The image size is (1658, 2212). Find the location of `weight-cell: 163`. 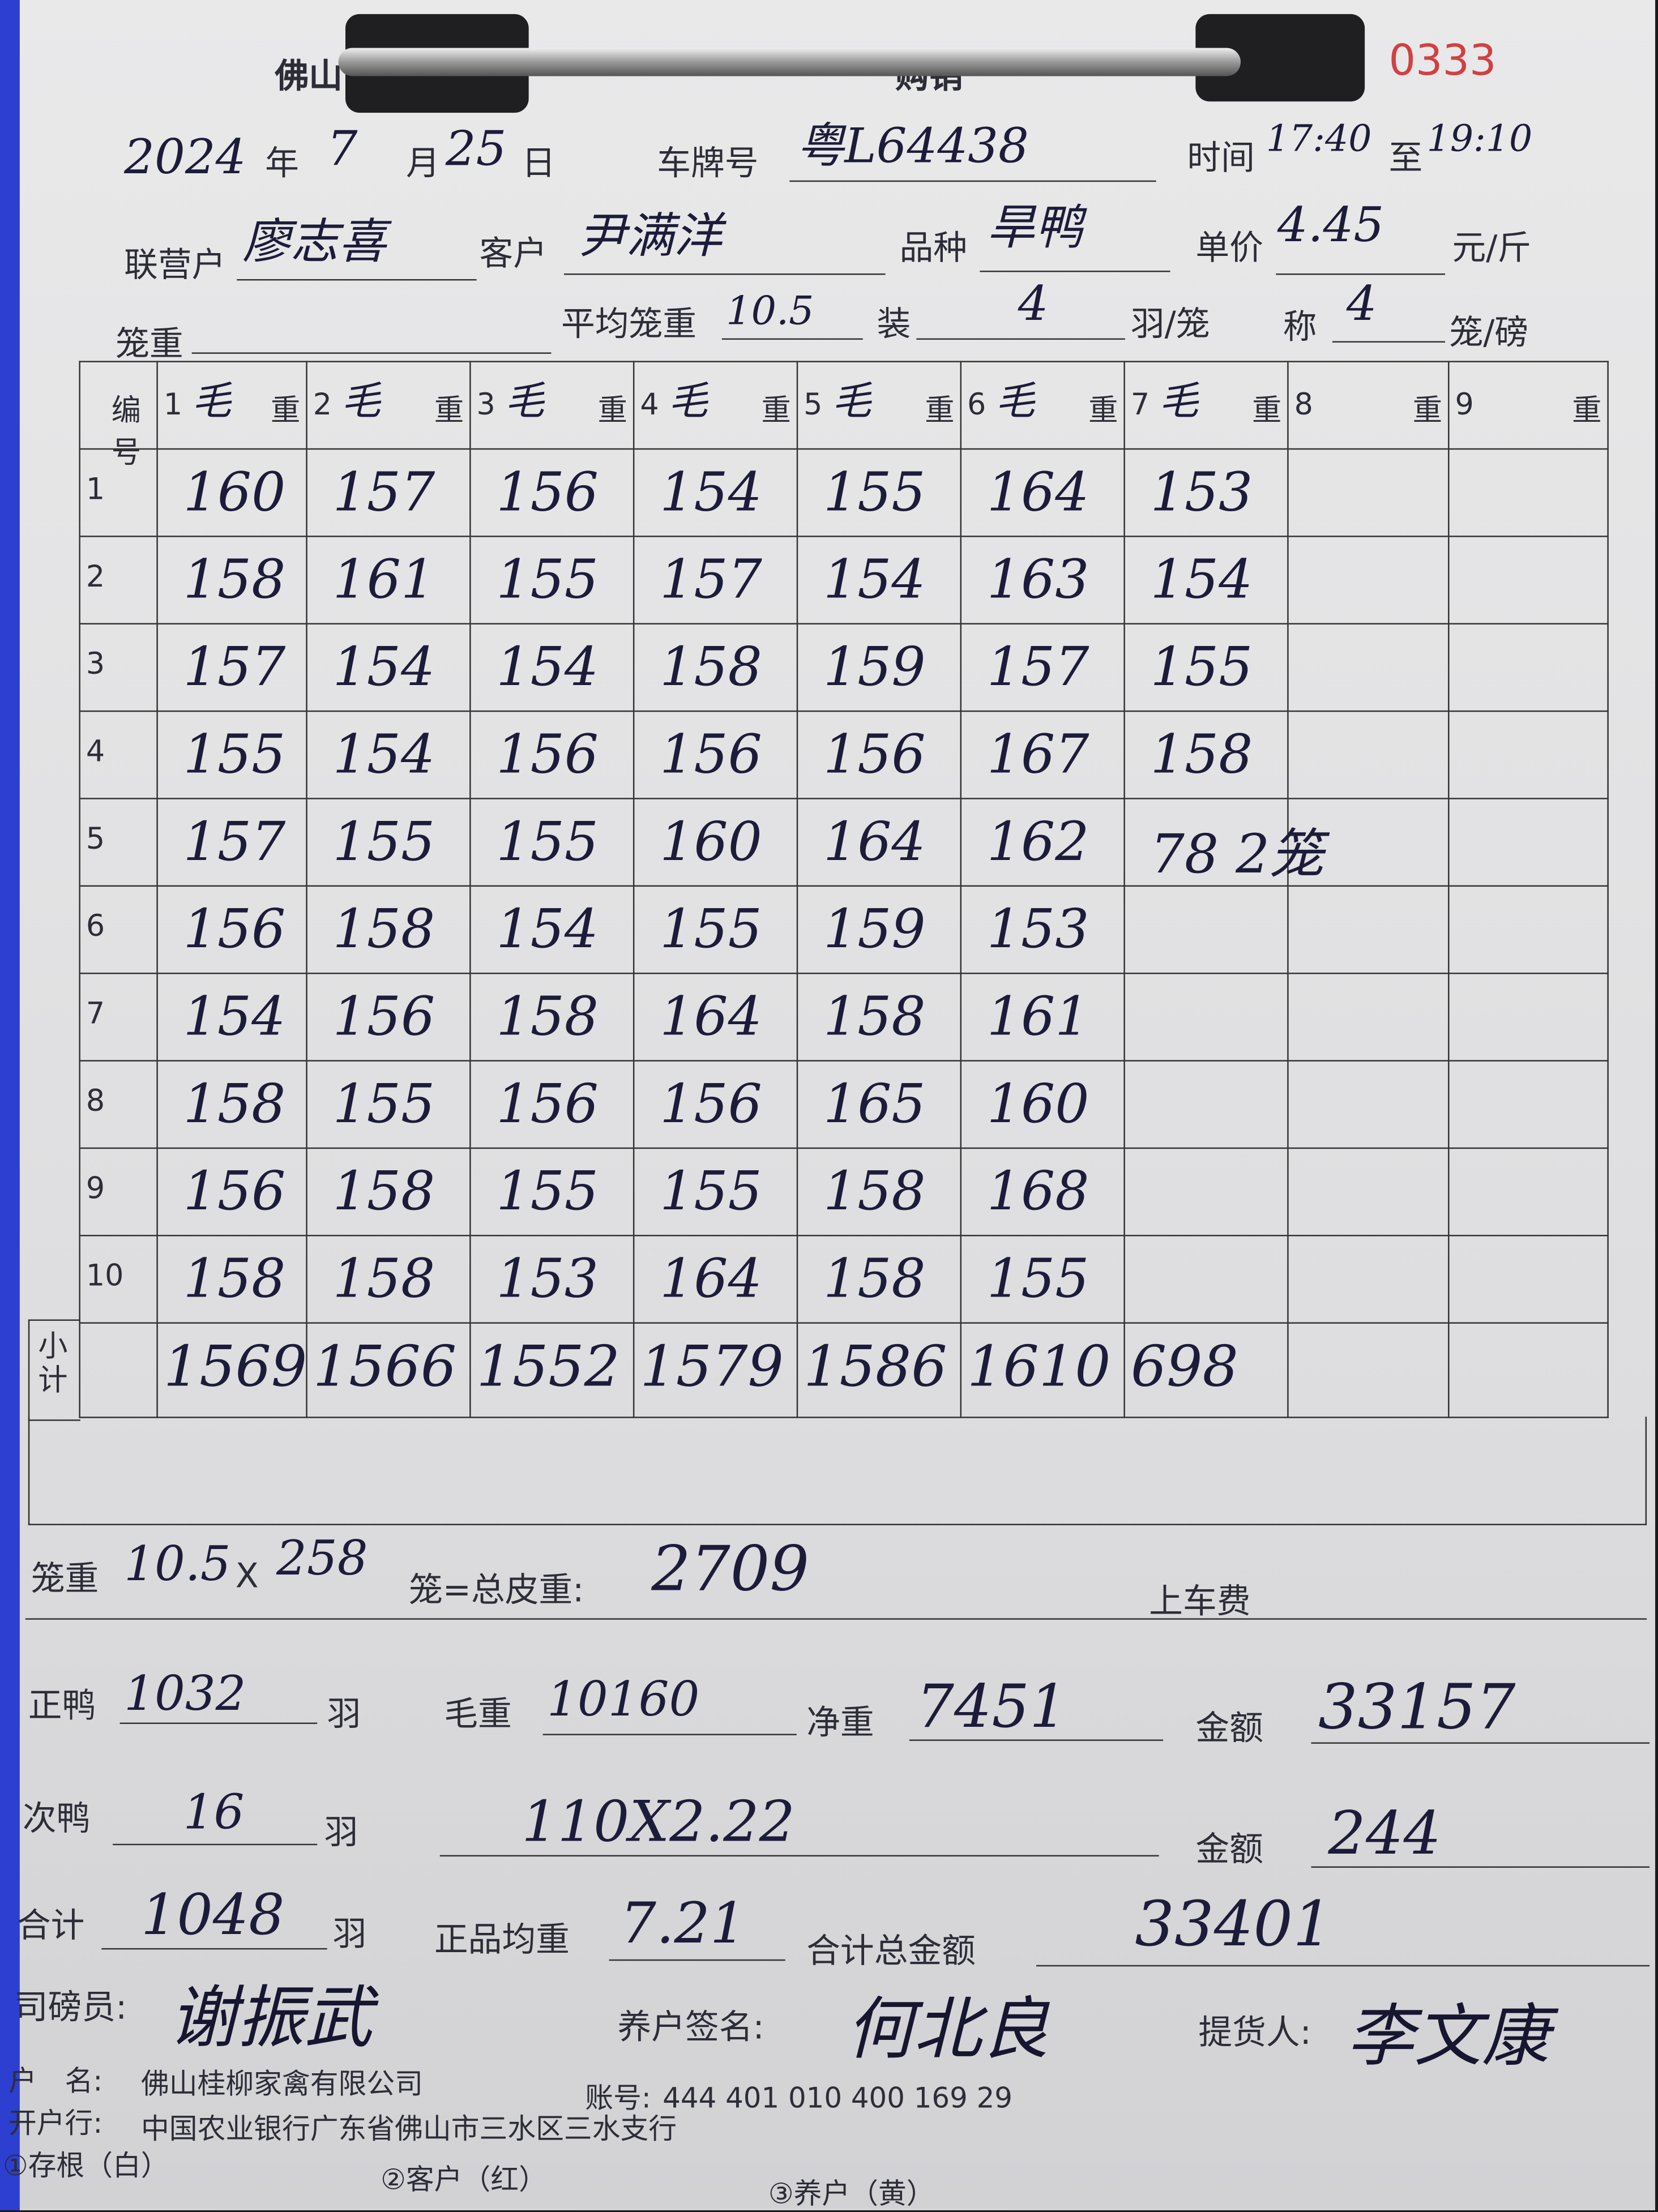

weight-cell: 163 is located at coordinates (1042, 580).